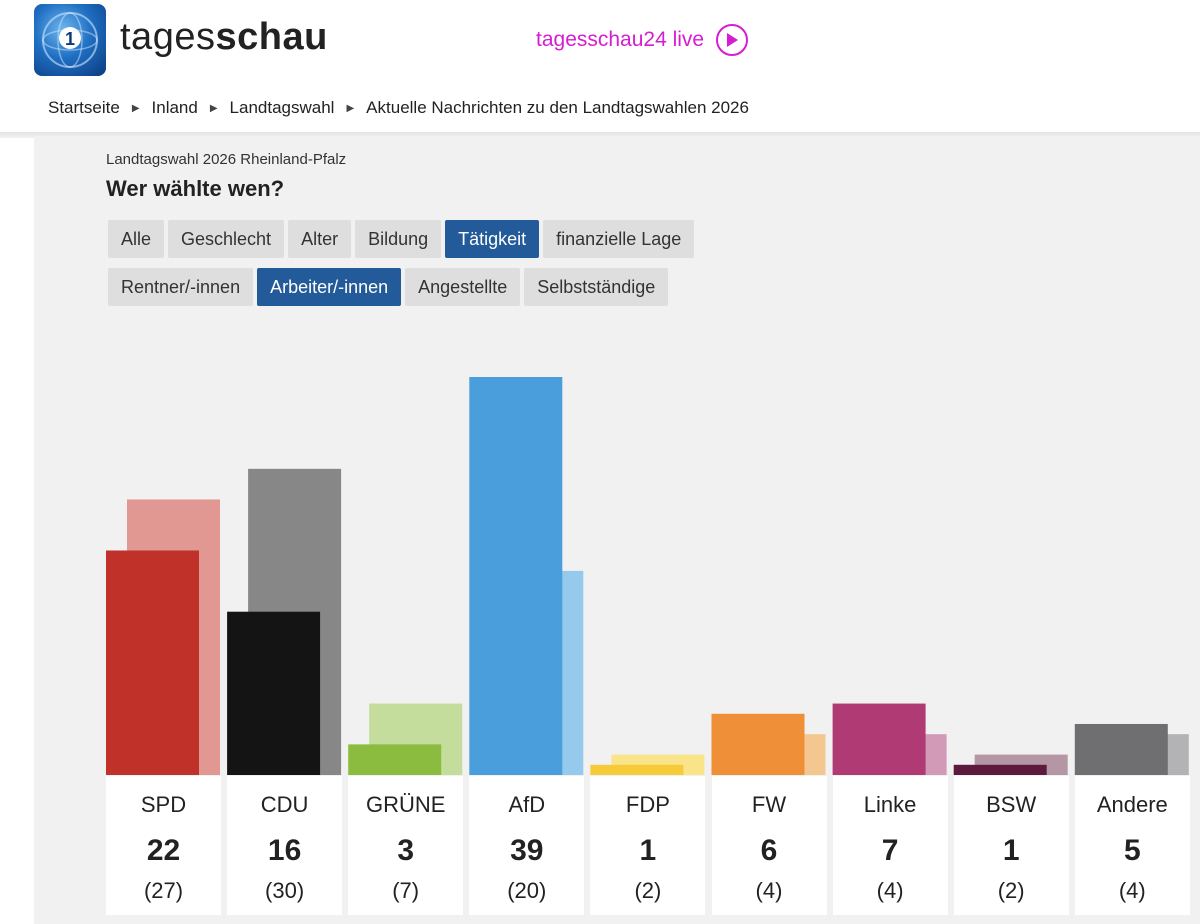  I want to click on tab-alter: Alter, so click(320, 239).